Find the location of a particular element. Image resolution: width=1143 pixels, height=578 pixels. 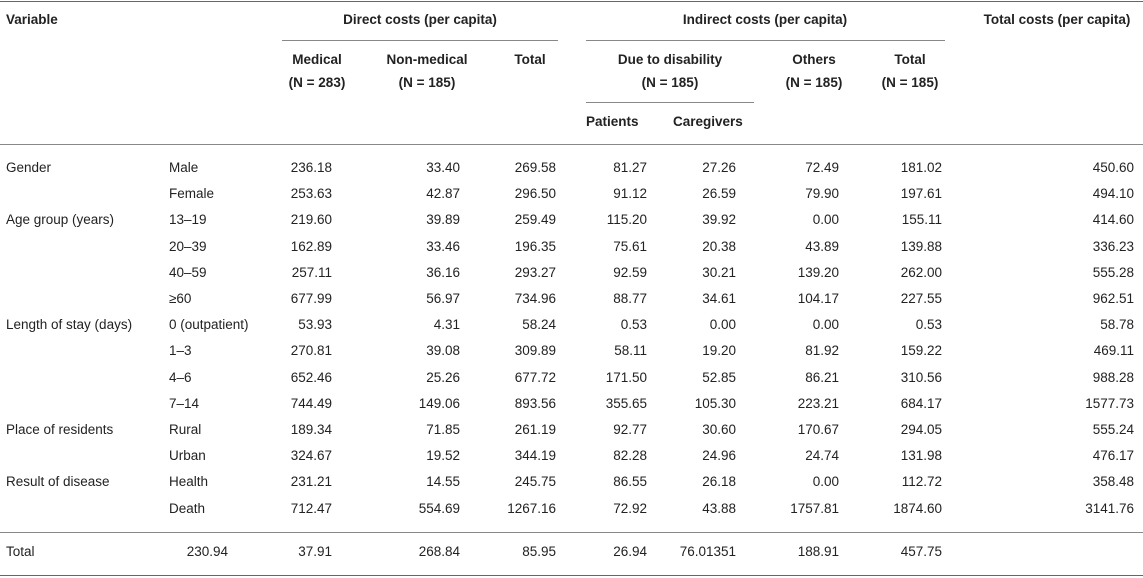

table-cell: 196.35 is located at coordinates (535, 246).